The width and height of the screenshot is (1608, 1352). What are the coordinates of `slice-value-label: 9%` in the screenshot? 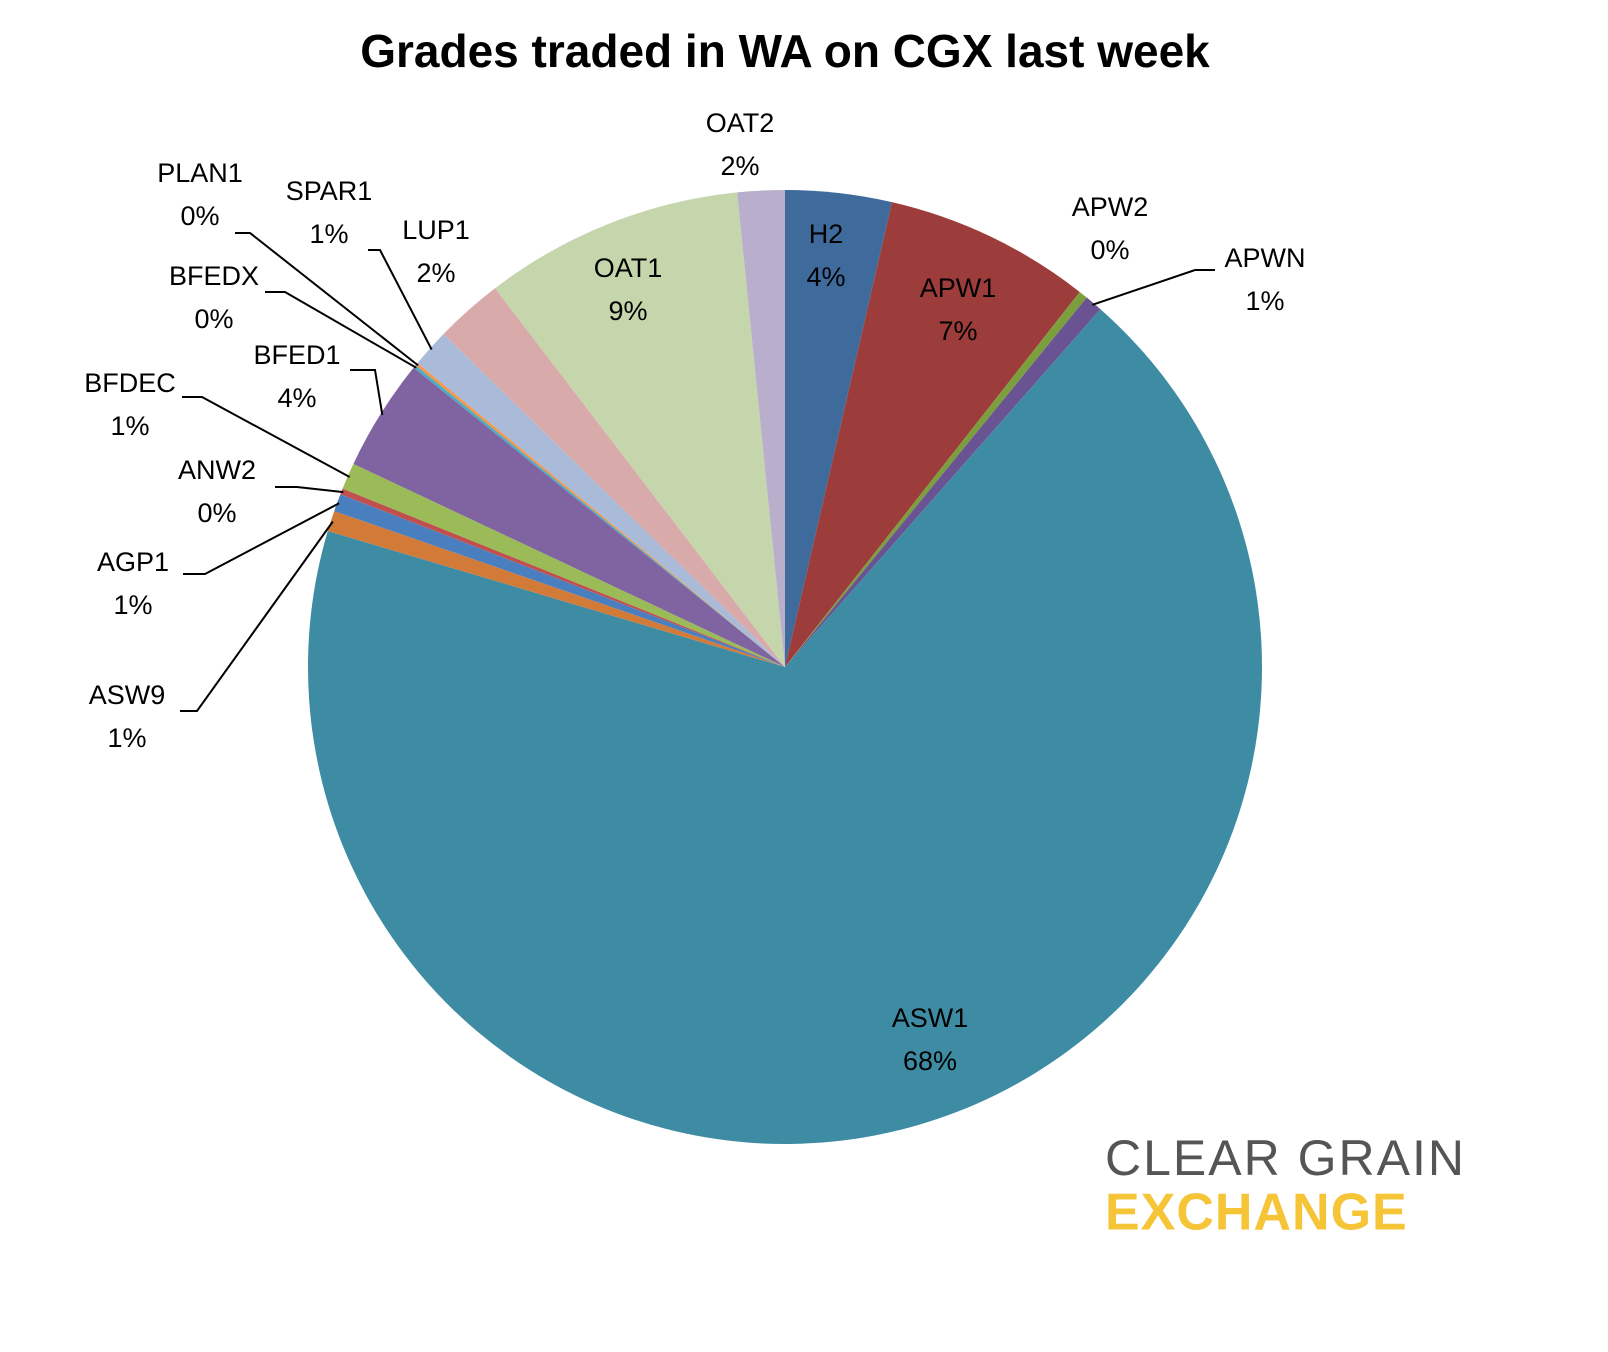 It's located at (627, 311).